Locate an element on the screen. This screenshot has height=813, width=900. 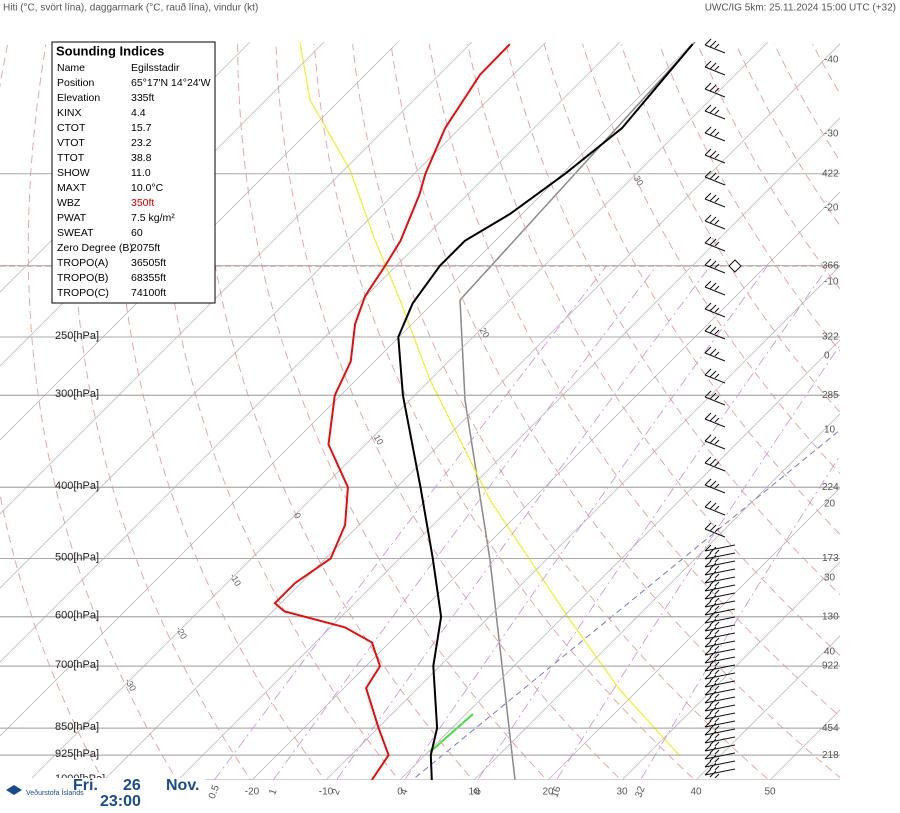
height-label: 218 is located at coordinates (830, 755).